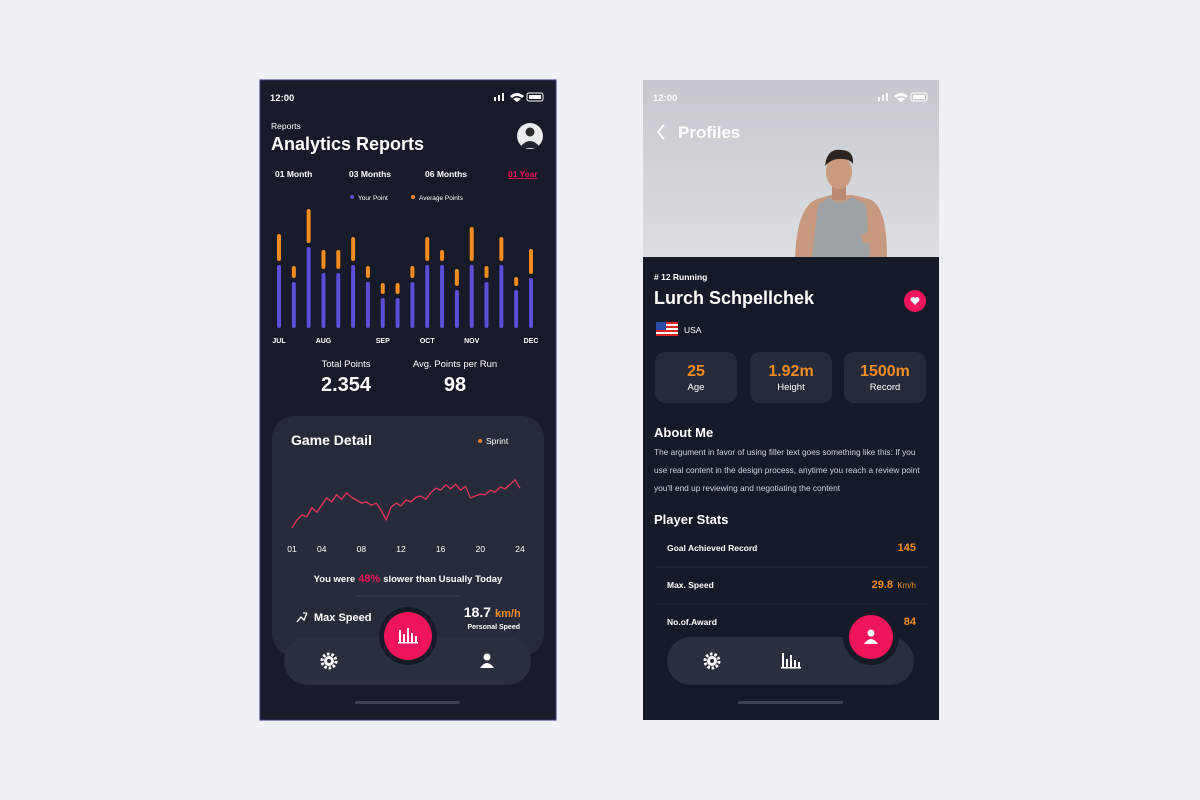  What do you see at coordinates (791, 387) in the screenshot?
I see `stat-label: Height` at bounding box center [791, 387].